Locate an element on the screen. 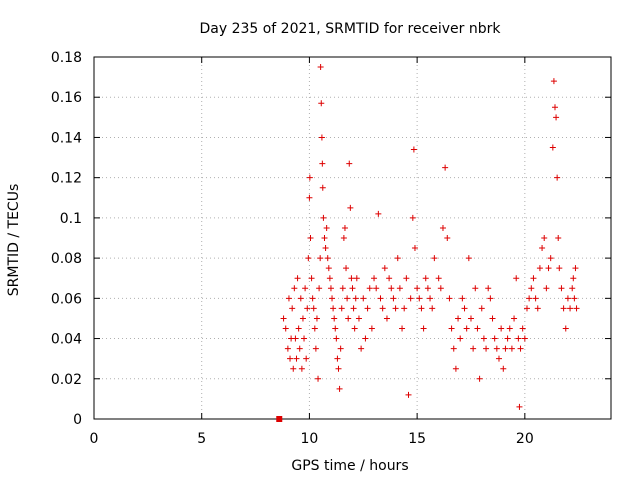 The height and width of the screenshot is (480, 640). y-tick-label: 0.18 is located at coordinates (66, 58).